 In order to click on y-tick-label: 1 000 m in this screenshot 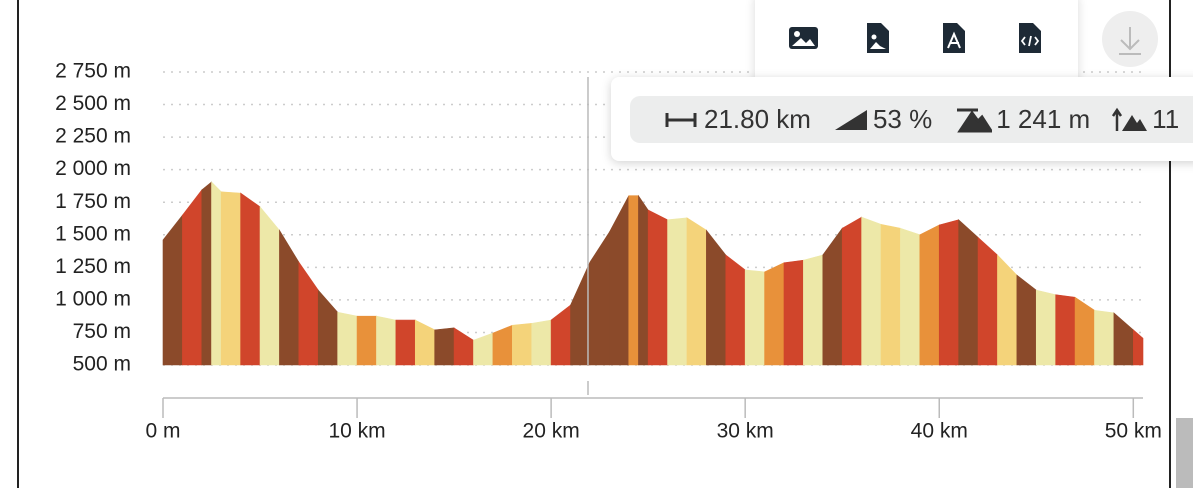, I will do `click(93, 298)`.